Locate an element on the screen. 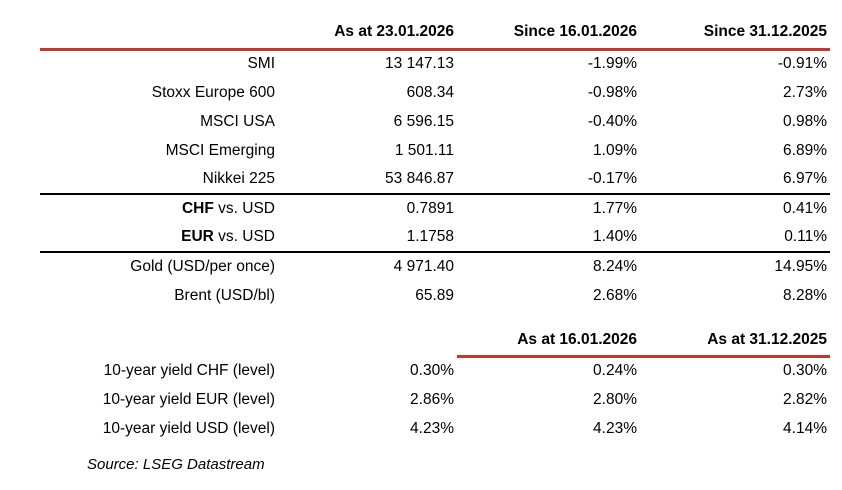 Image resolution: width=842 pixels, height=490 pixels. since-week-value: -0.98% is located at coordinates (612, 92).